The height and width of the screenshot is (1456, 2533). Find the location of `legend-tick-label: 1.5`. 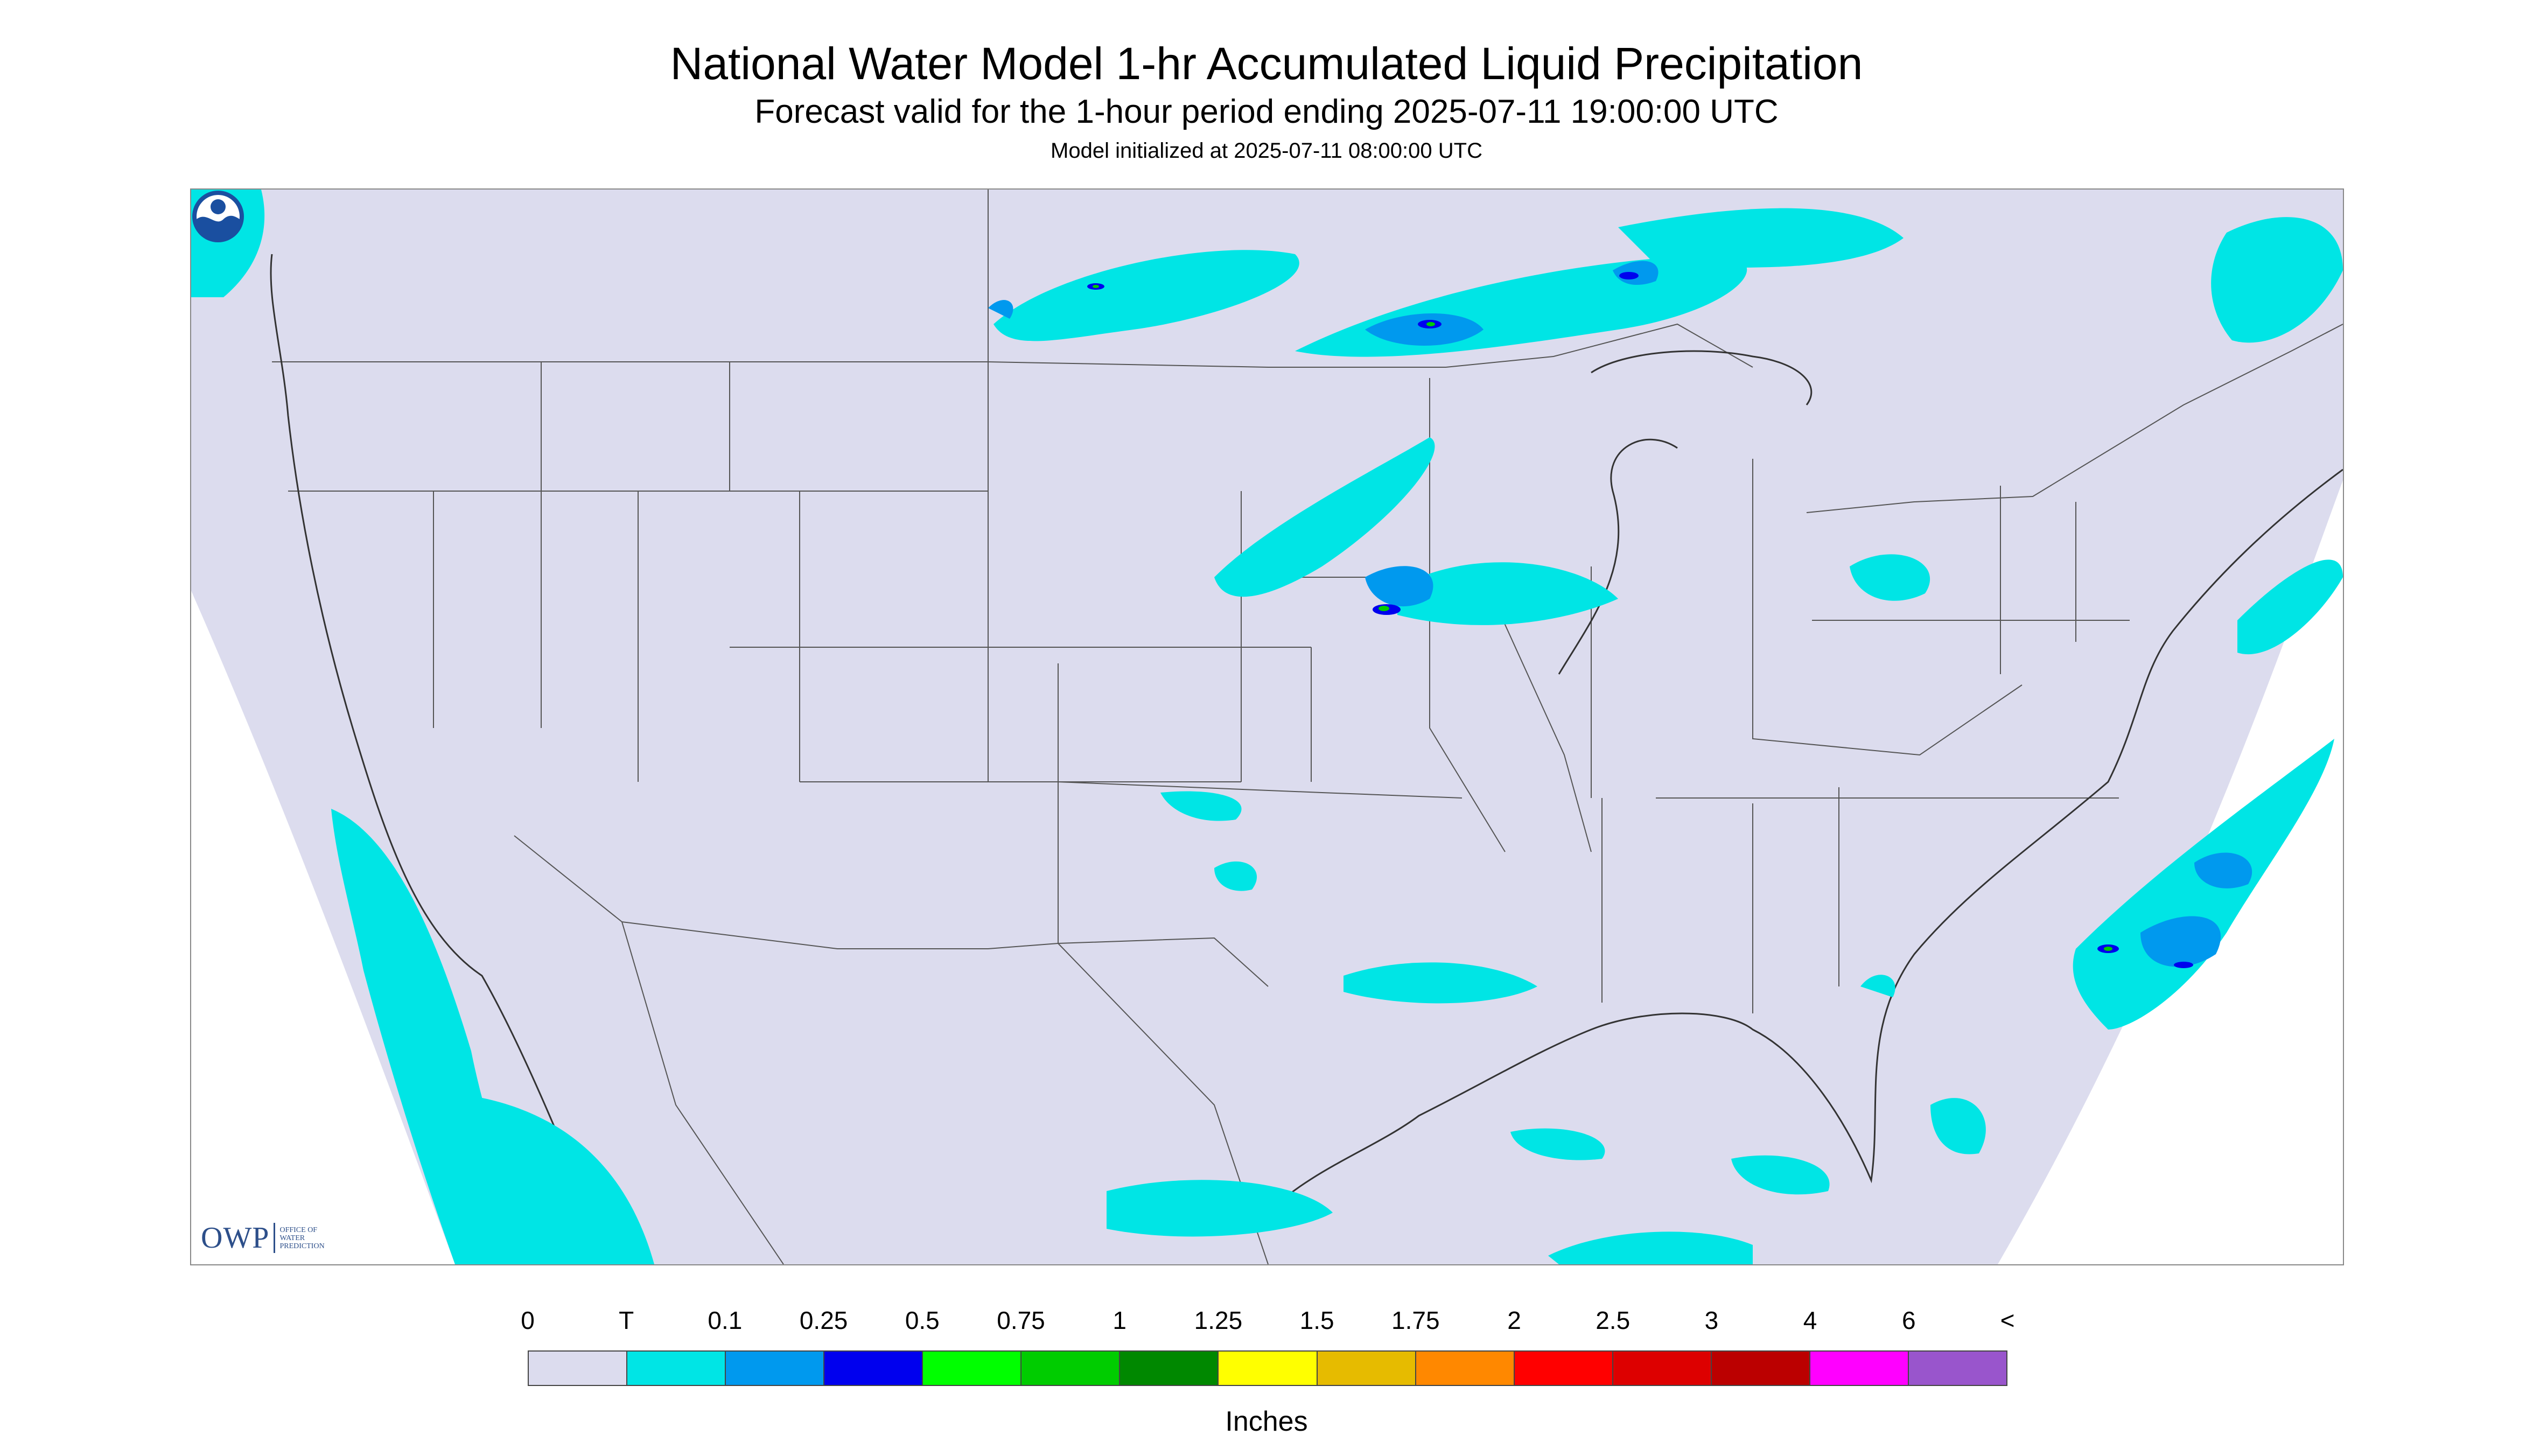

legend-tick-label: 1.5 is located at coordinates (1316, 1320).